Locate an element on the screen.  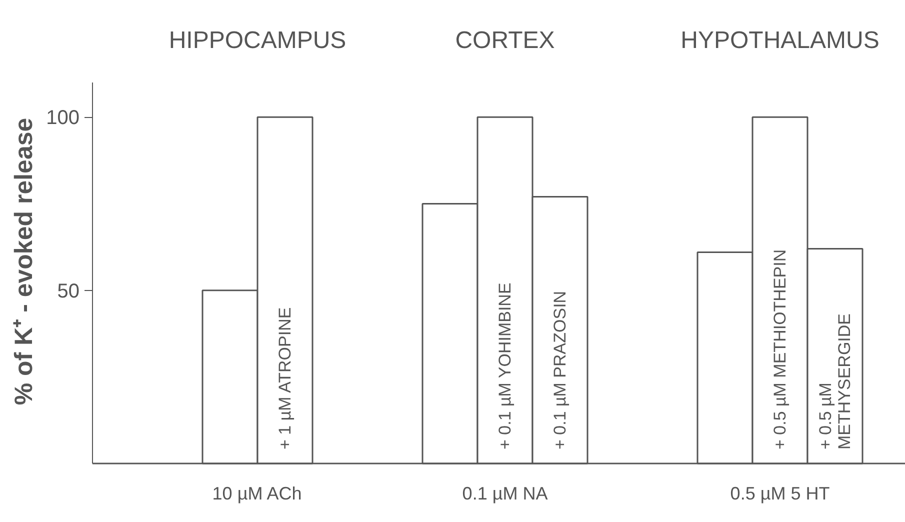
text: CORTEX is located at coordinates (505, 40).